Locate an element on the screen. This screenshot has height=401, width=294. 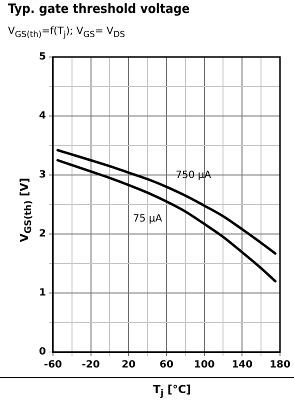
x-tick-label: 60 is located at coordinates (167, 365).